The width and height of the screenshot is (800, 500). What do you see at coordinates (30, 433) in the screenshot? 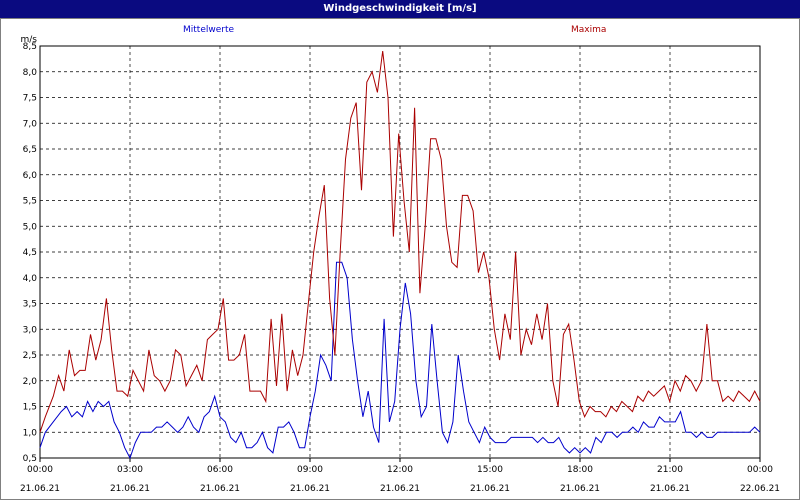
I see `y-tick-label: 1,0` at bounding box center [30, 433].